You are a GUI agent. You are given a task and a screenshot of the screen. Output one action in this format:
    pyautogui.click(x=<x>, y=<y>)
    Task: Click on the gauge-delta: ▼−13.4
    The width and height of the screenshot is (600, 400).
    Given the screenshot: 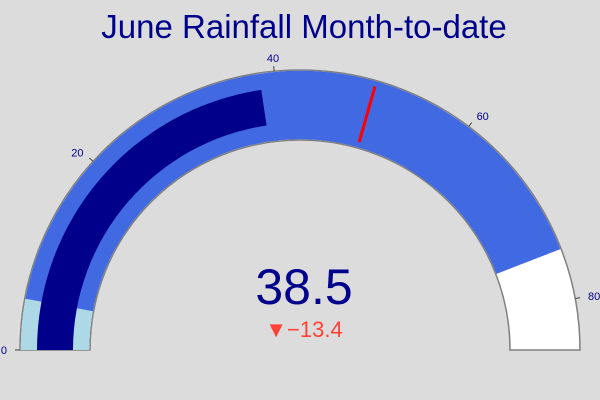 What is the action you would take?
    pyautogui.click(x=303, y=329)
    